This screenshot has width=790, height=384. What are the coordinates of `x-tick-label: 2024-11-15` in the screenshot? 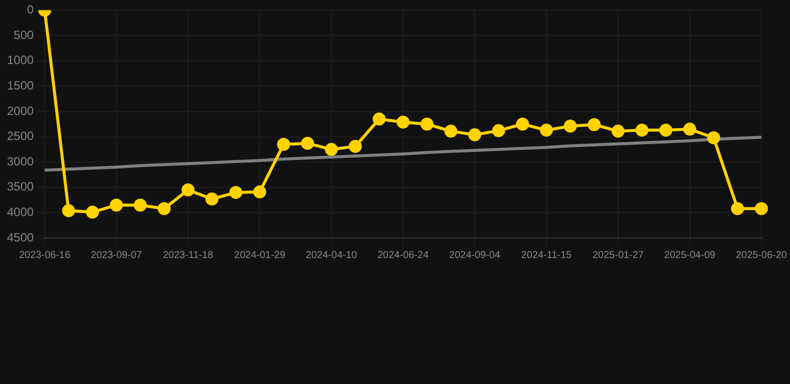 It's located at (546, 255).